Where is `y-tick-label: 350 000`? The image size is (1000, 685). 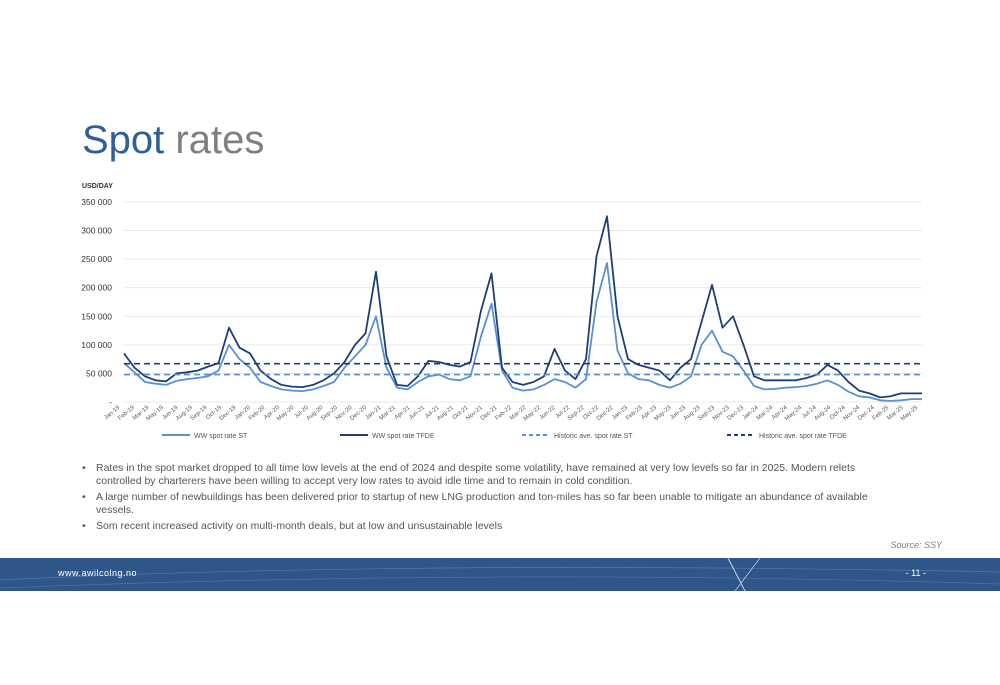
y-tick-label: 350 000 is located at coordinates (96, 202).